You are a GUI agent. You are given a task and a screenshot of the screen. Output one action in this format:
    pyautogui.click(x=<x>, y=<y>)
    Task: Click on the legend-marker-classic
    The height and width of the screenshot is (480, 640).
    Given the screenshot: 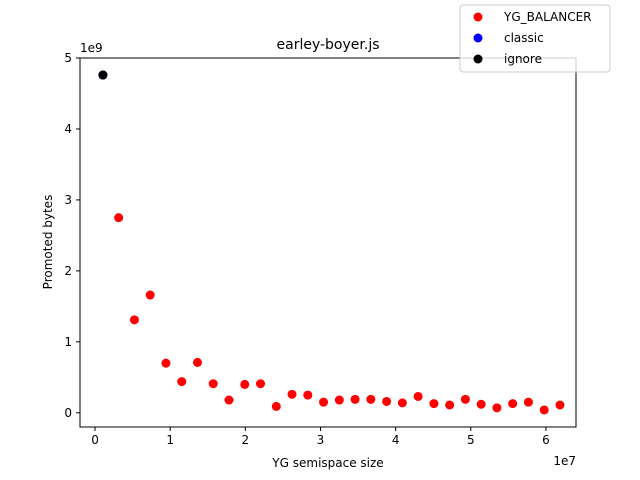 What is the action you would take?
    pyautogui.click(x=478, y=38)
    